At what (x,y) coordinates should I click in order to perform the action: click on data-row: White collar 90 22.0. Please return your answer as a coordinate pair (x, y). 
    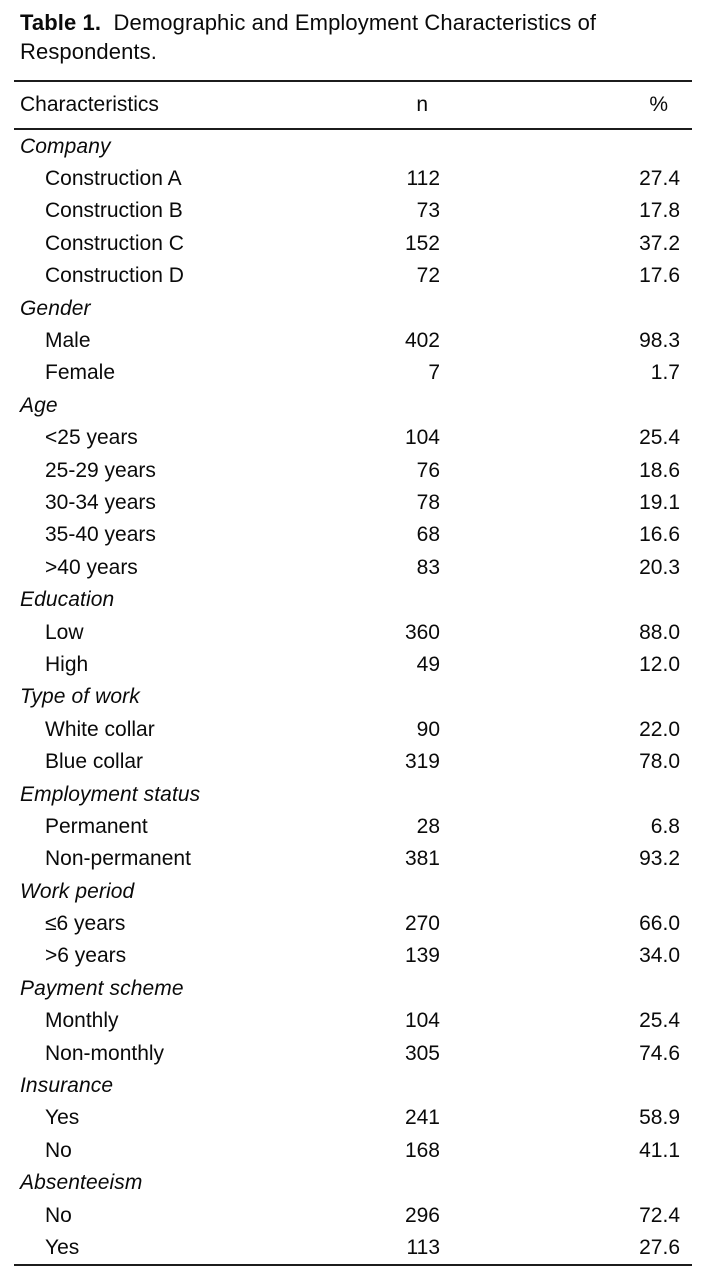
    Looking at the image, I should click on (353, 729).